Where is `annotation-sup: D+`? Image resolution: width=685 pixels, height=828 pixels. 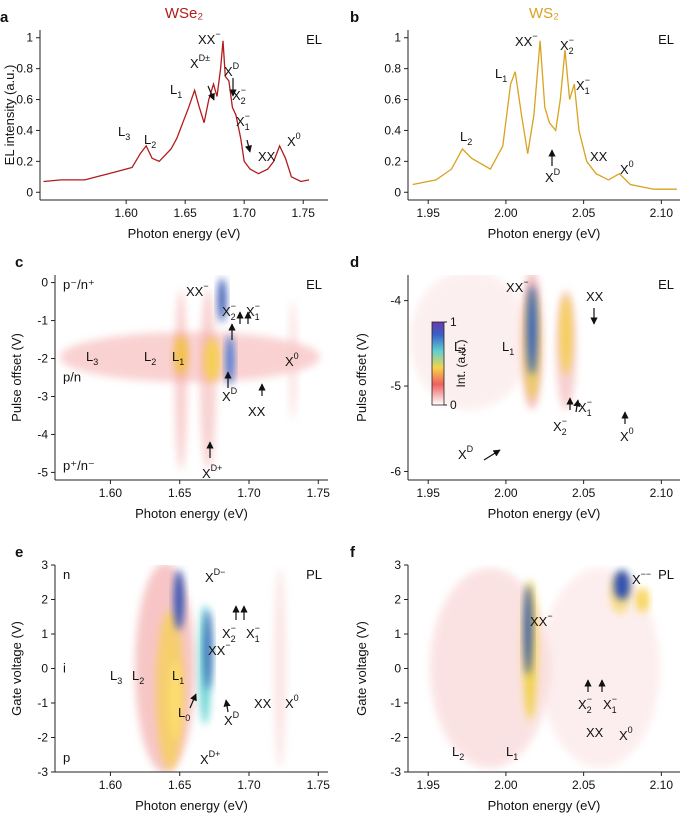
annotation-sup: D+ is located at coordinates (215, 754).